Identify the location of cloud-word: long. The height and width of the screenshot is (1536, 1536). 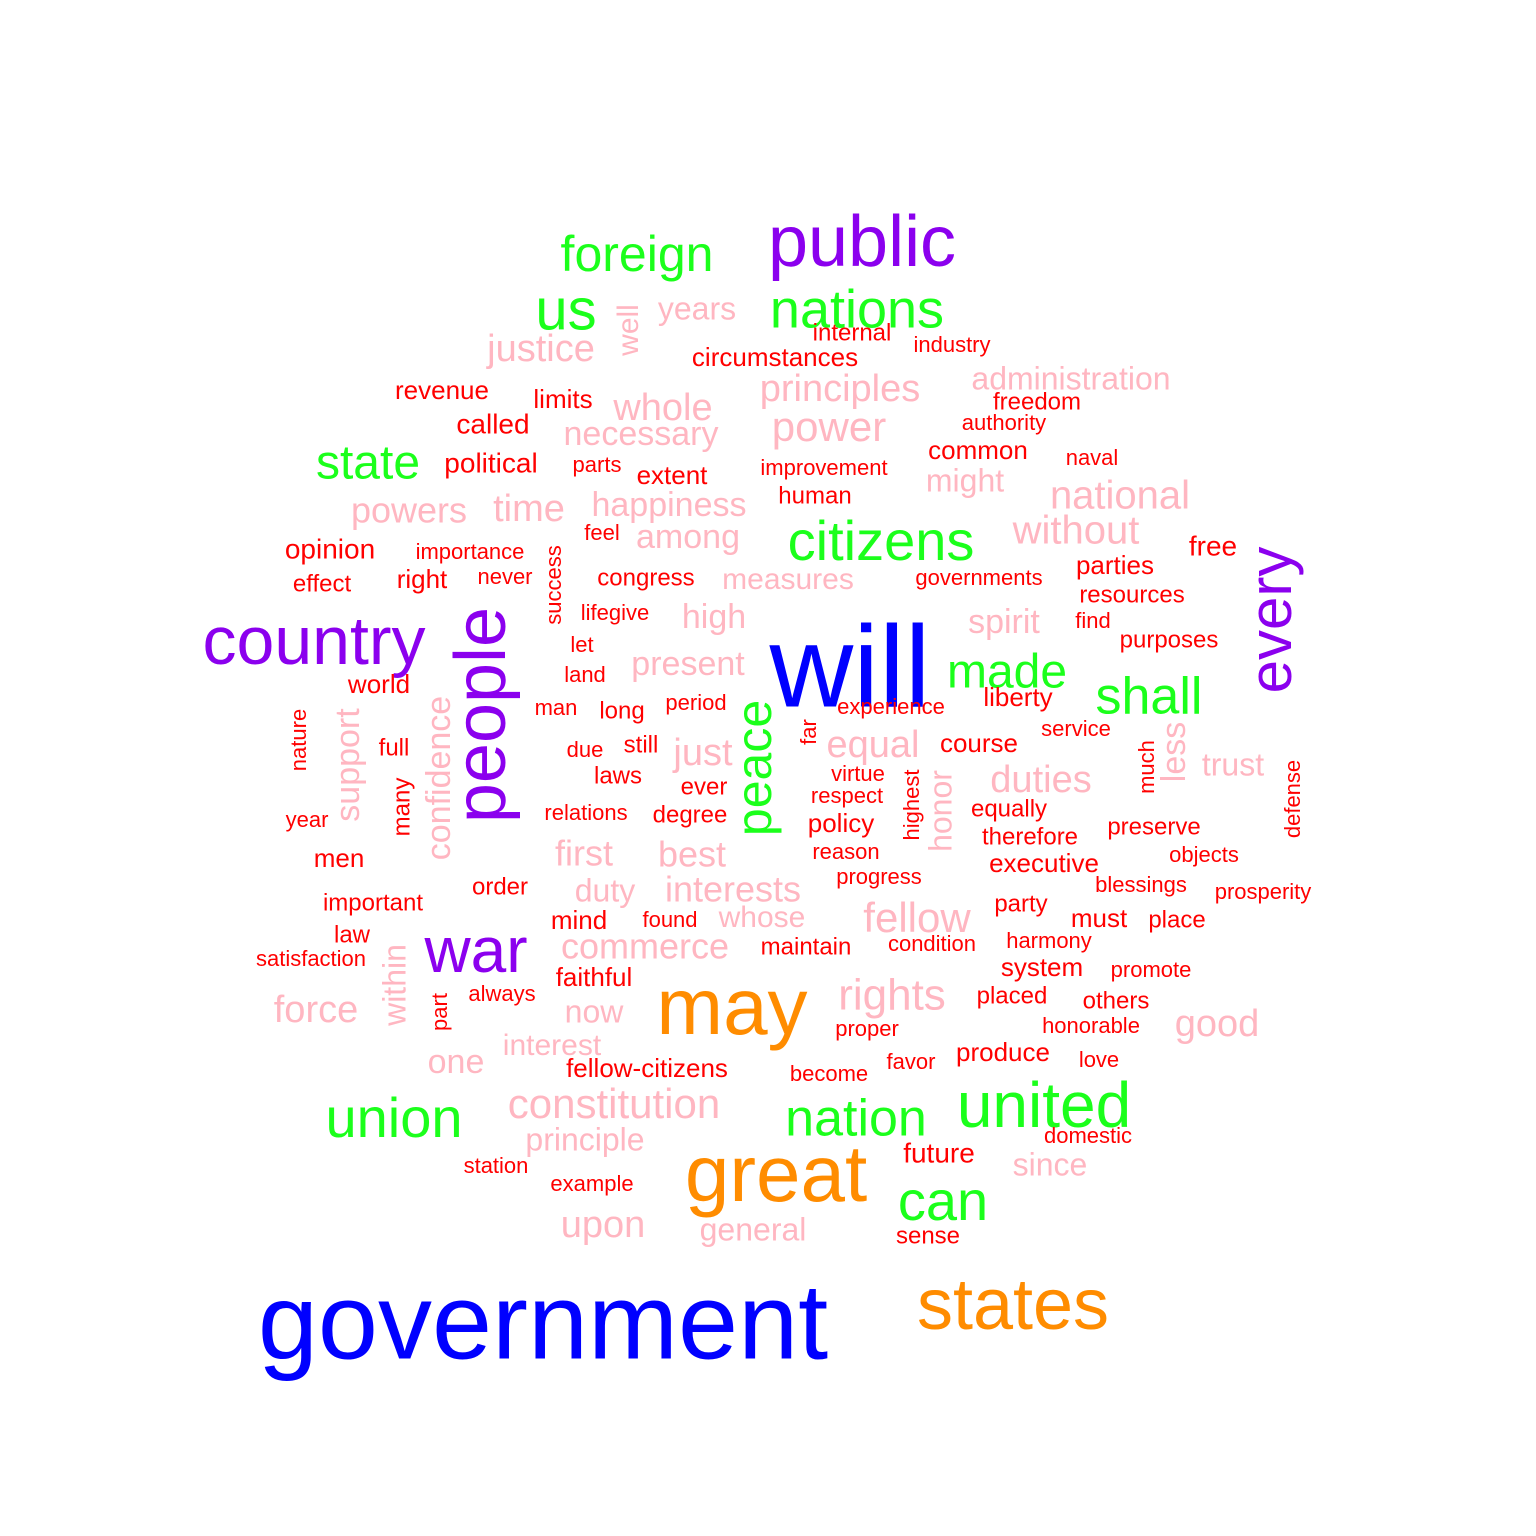
(621, 710).